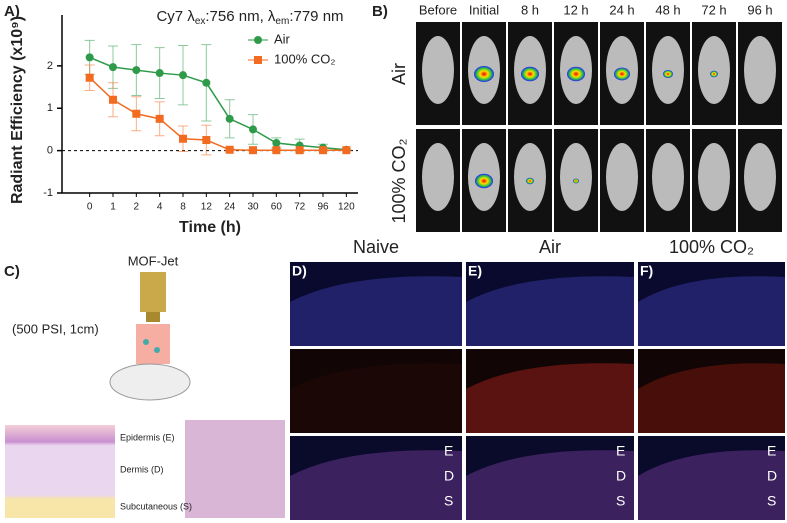 Image resolution: width=787 pixels, height=523 pixels. Describe the element at coordinates (90, 207) in the screenshot. I see `x-tick-label: 0` at that location.